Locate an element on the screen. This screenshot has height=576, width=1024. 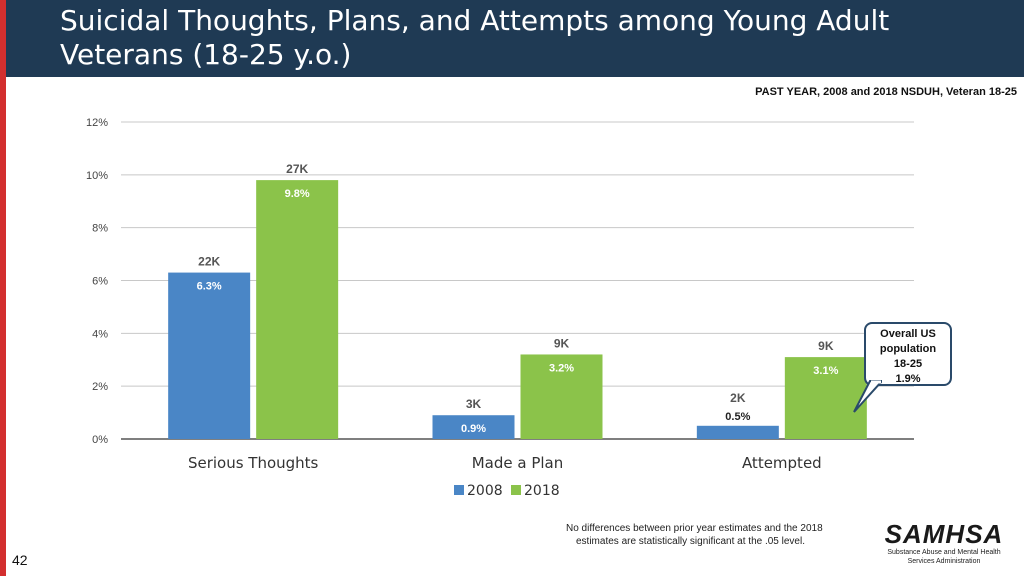
x-tick-label: Made a Plan is located at coordinates (518, 463).